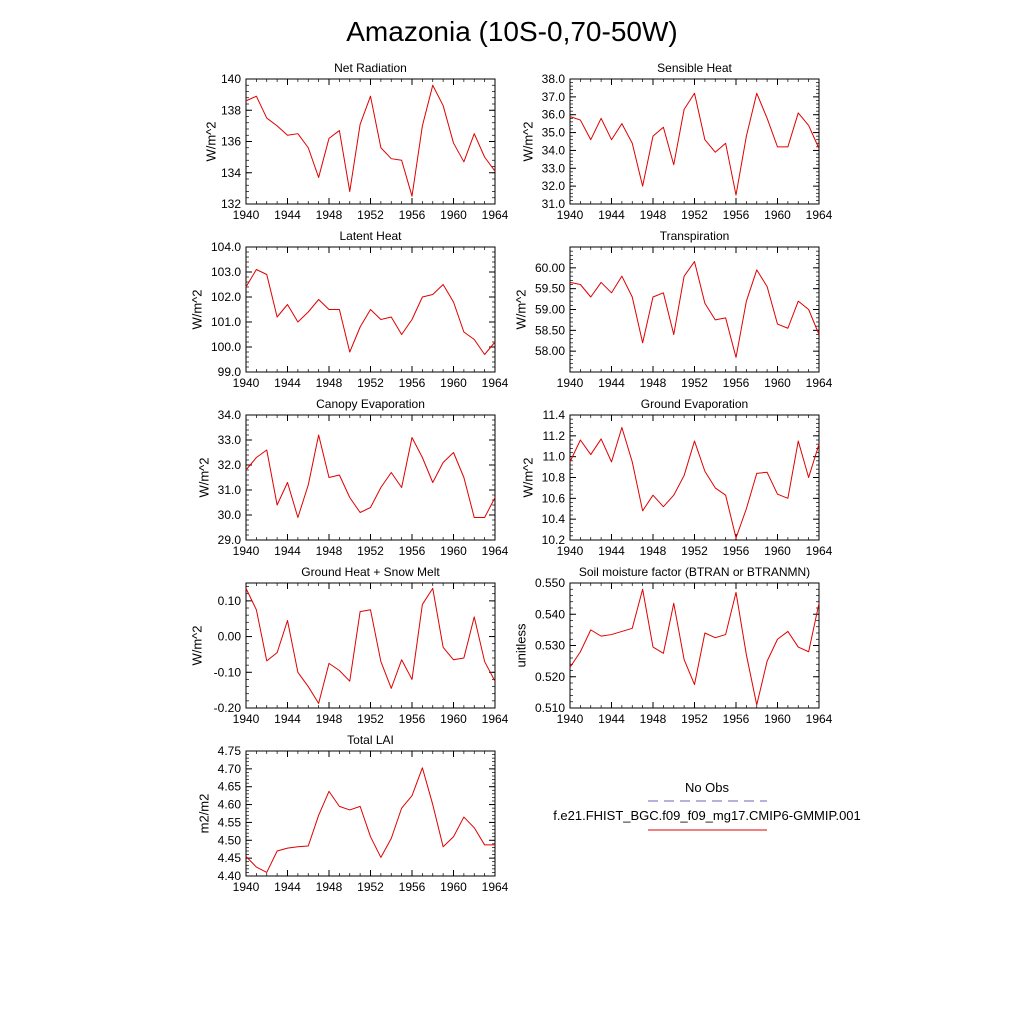 The image size is (1024, 1024). I want to click on y-tick-label: 4.55, so click(230, 822).